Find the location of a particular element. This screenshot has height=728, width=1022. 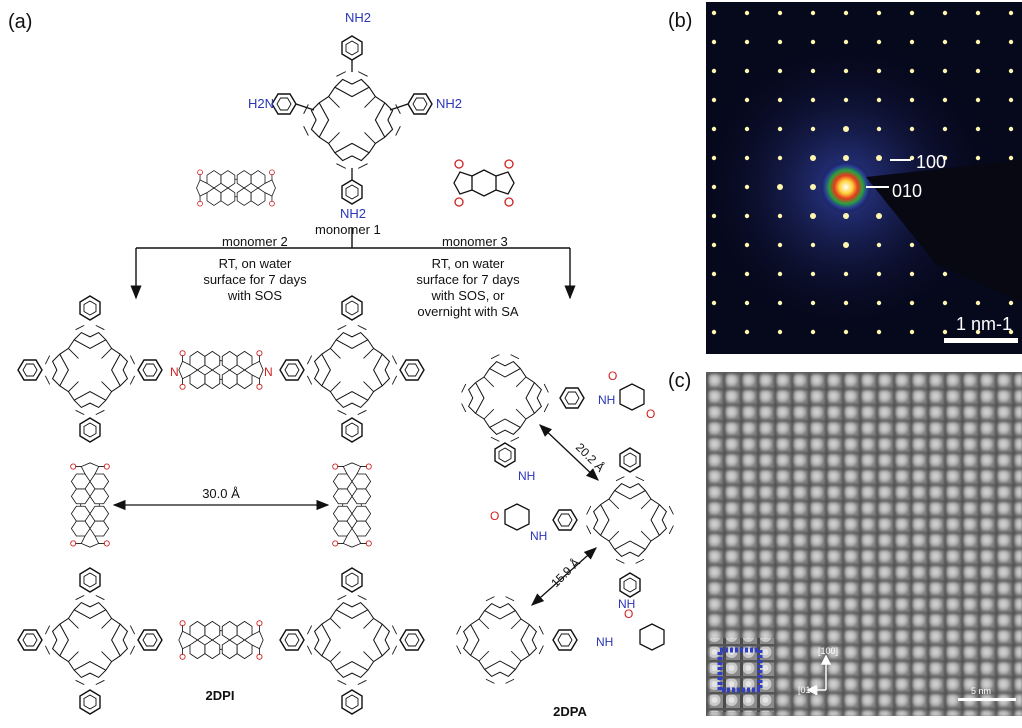

simulated-inset is located at coordinates (742, 675).